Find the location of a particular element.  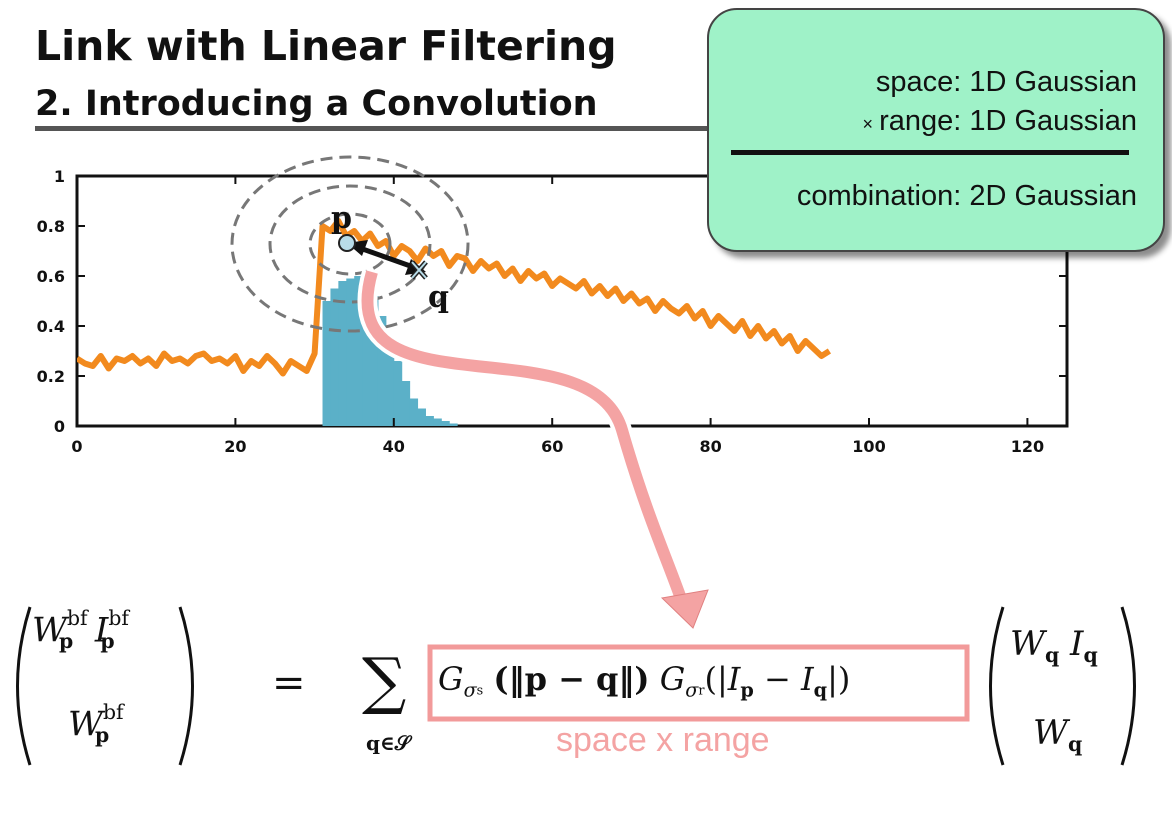

weight-term-box is located at coordinates (698, 683).